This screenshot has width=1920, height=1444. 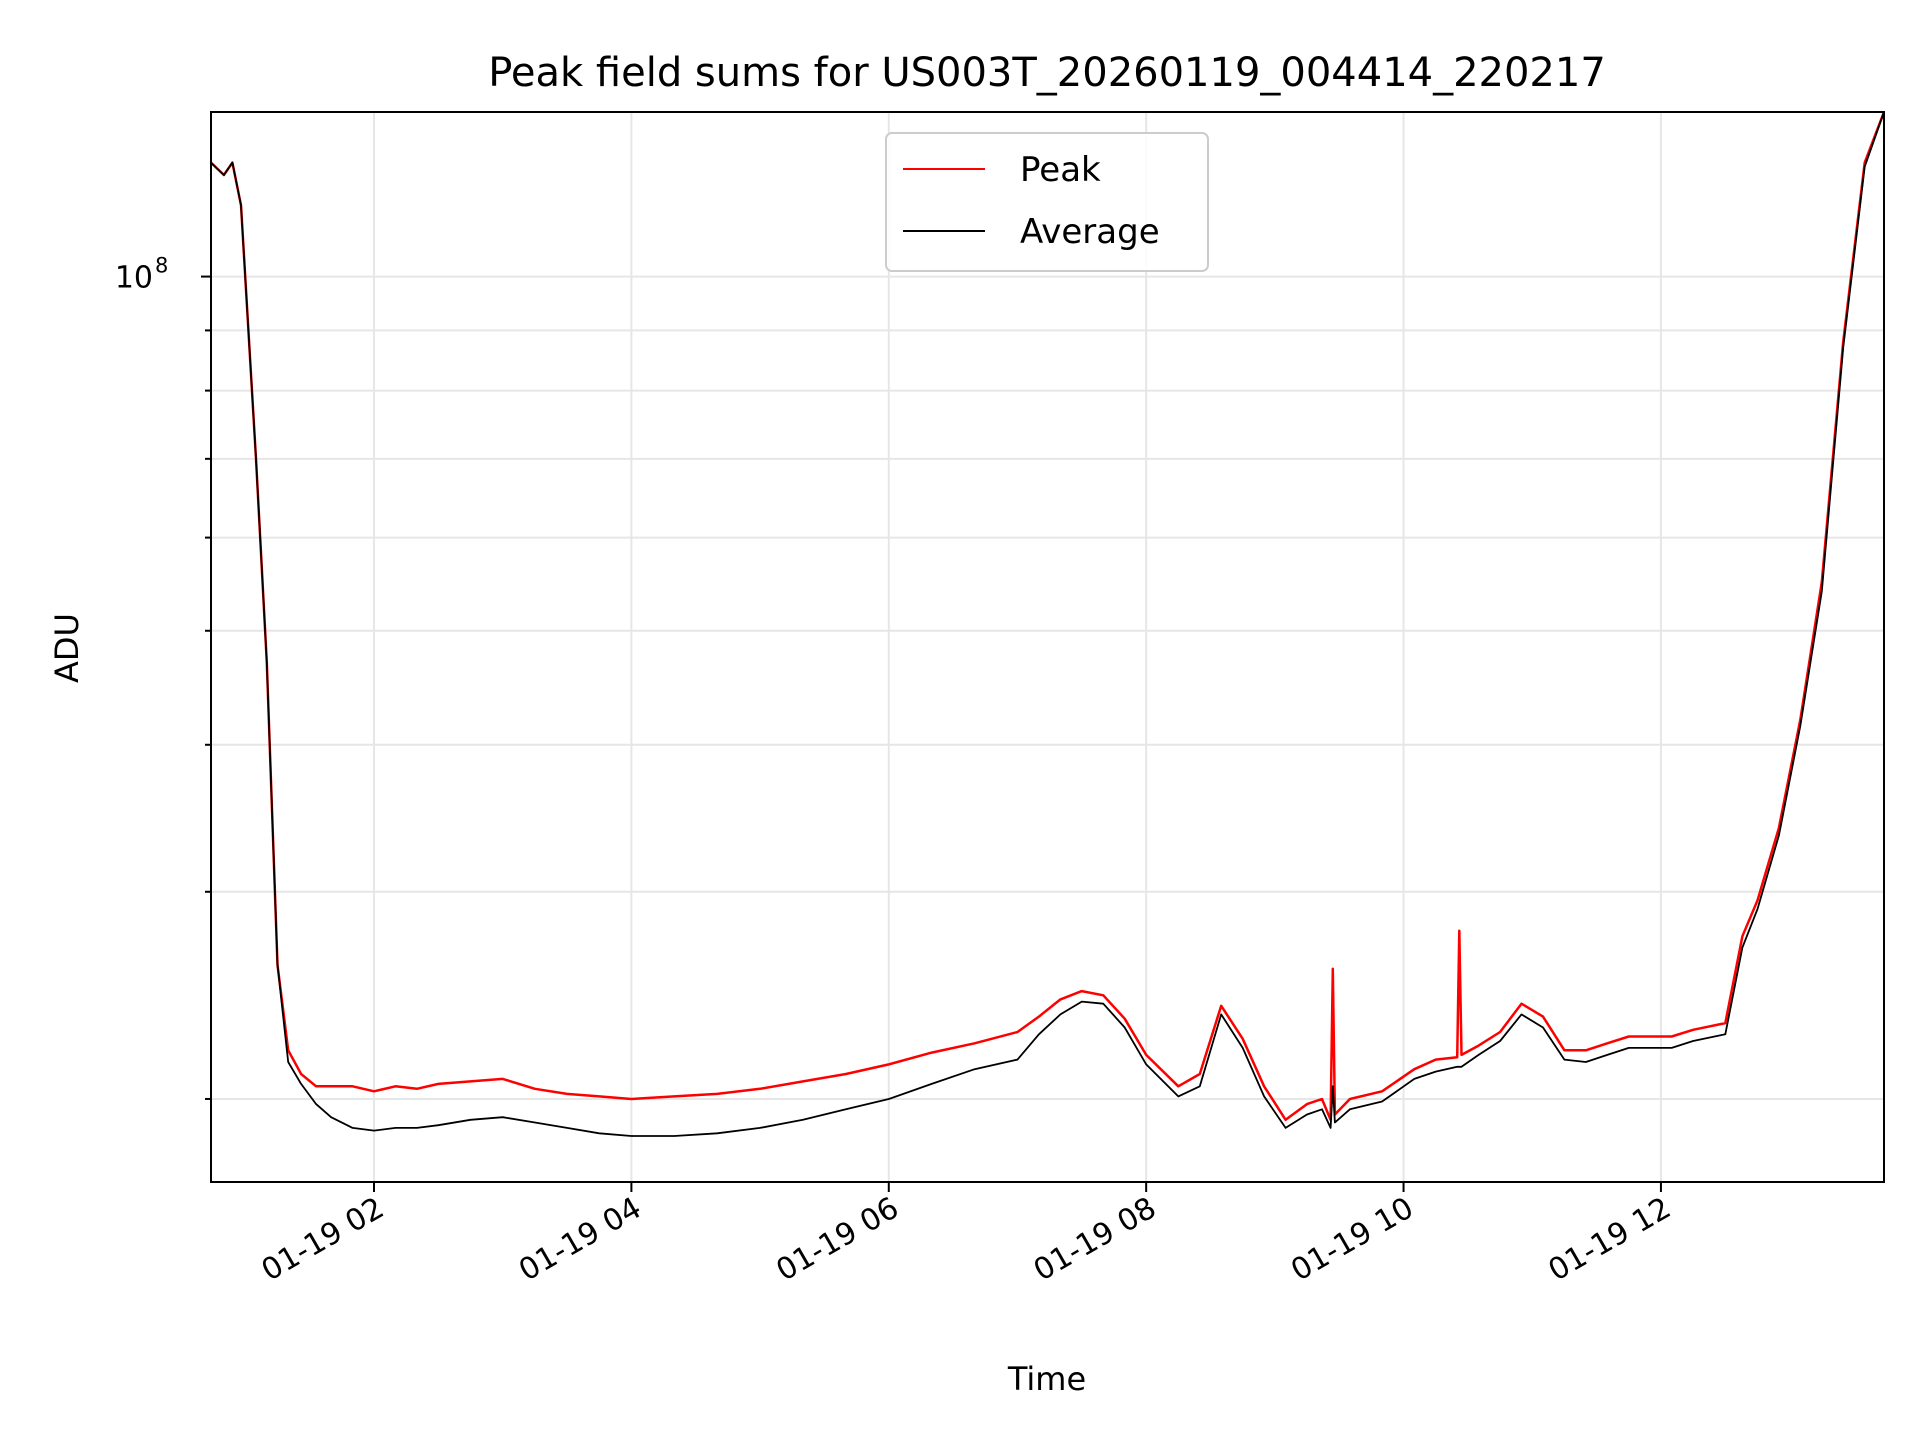 I want to click on legend-label-average: Average, so click(x=1090, y=232).